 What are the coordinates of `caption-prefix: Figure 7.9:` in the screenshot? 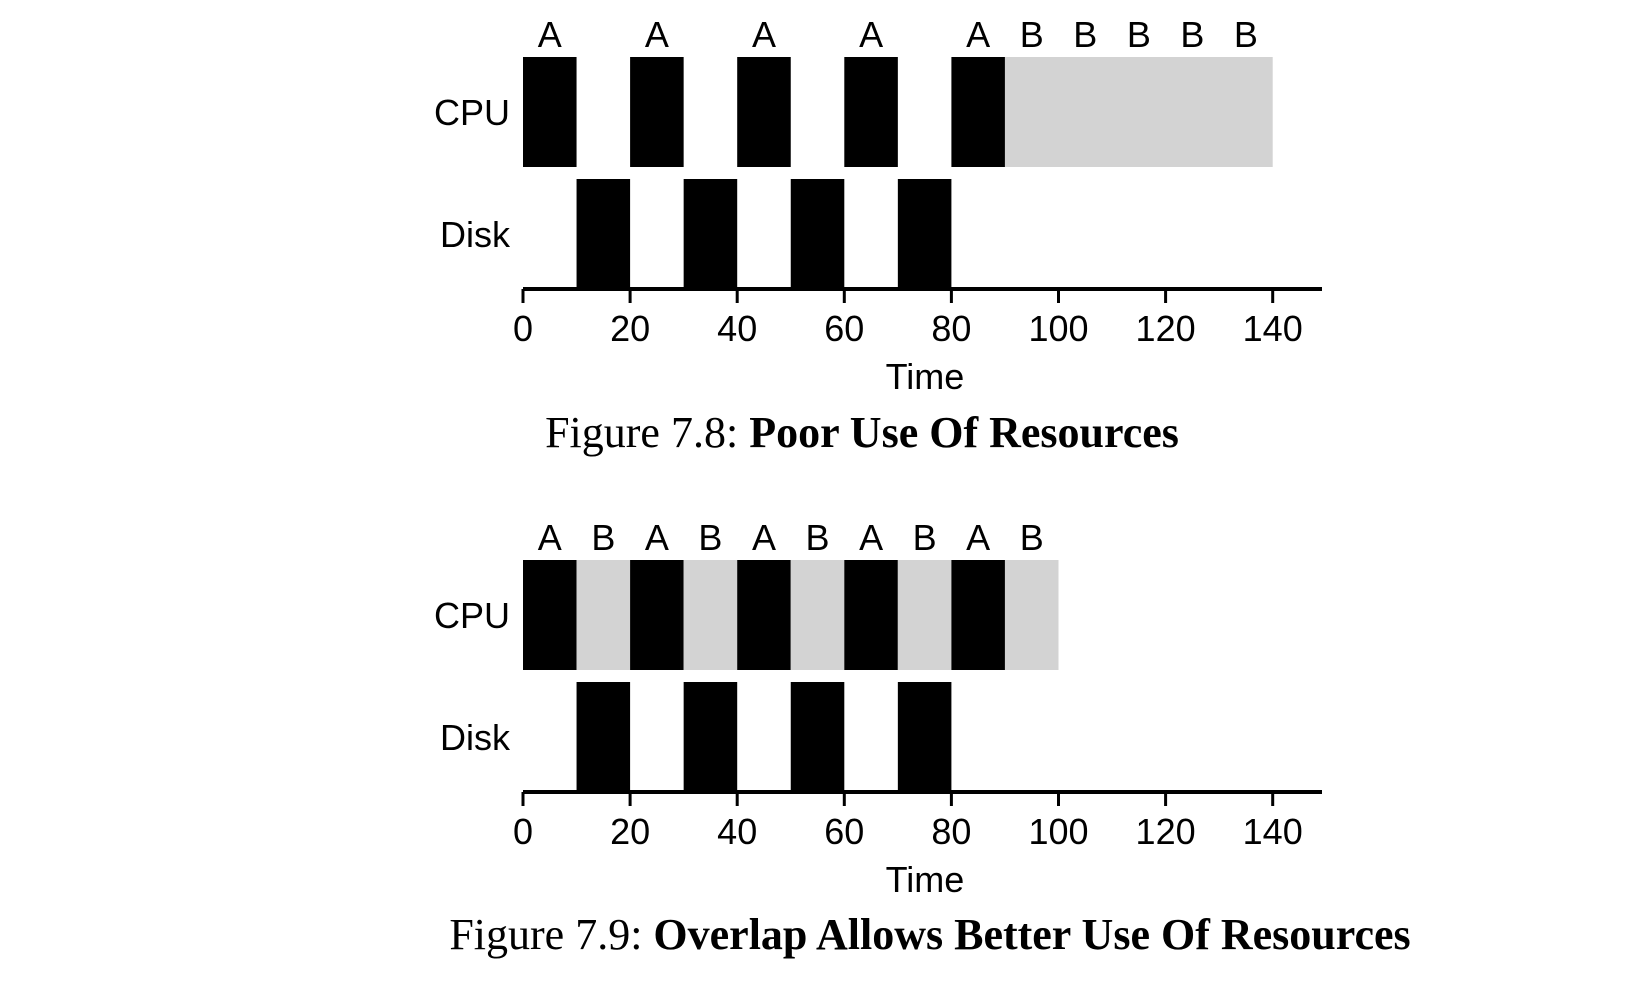 It's located at (551, 934).